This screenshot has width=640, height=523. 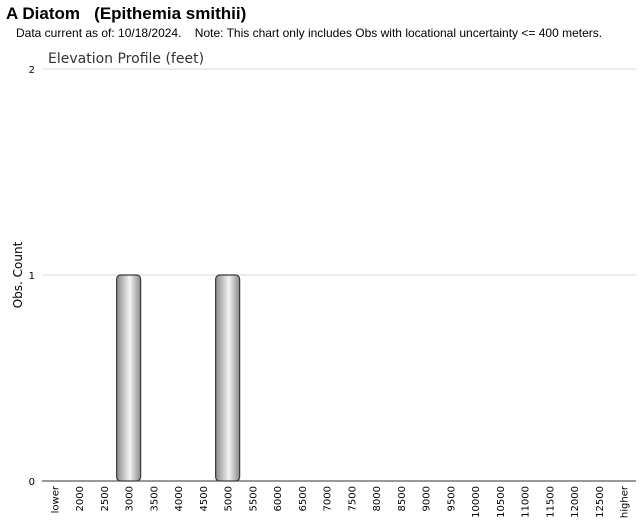 I want to click on y-axis-label: Obs. Count, so click(x=18, y=274).